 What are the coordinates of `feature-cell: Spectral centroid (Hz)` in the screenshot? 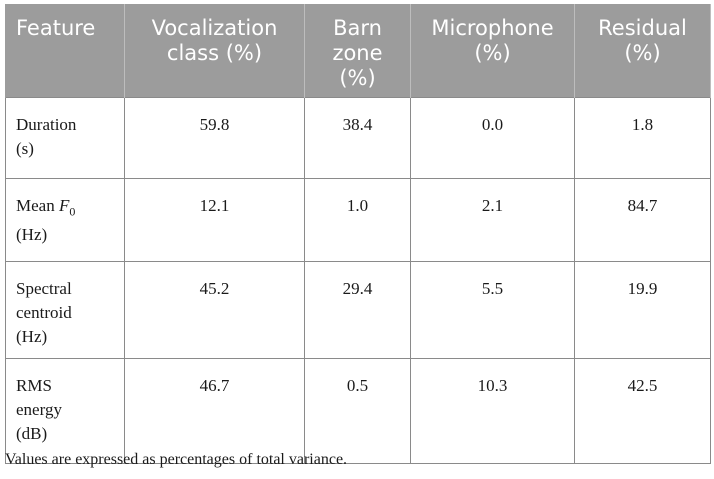 It's located at (65, 310).